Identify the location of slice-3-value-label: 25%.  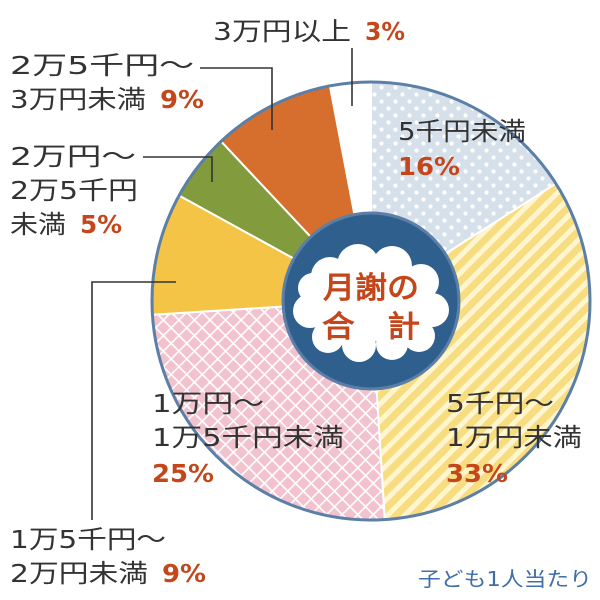
(183, 473).